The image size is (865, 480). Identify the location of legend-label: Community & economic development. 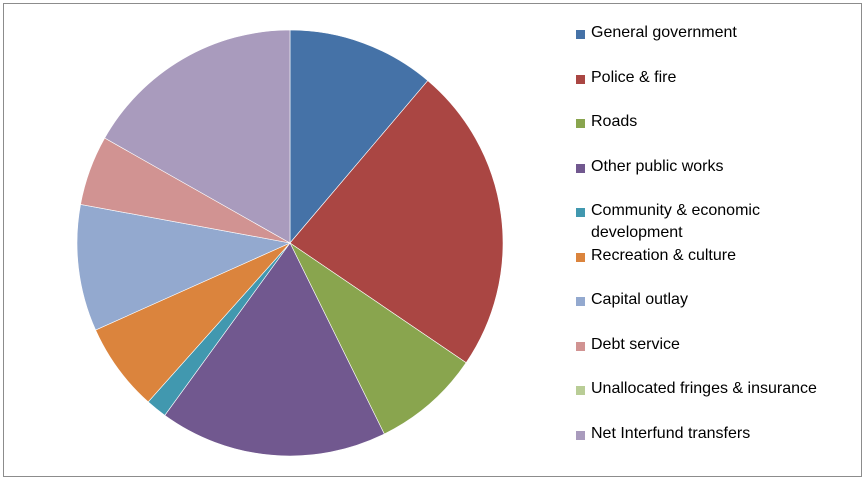
(675, 221).